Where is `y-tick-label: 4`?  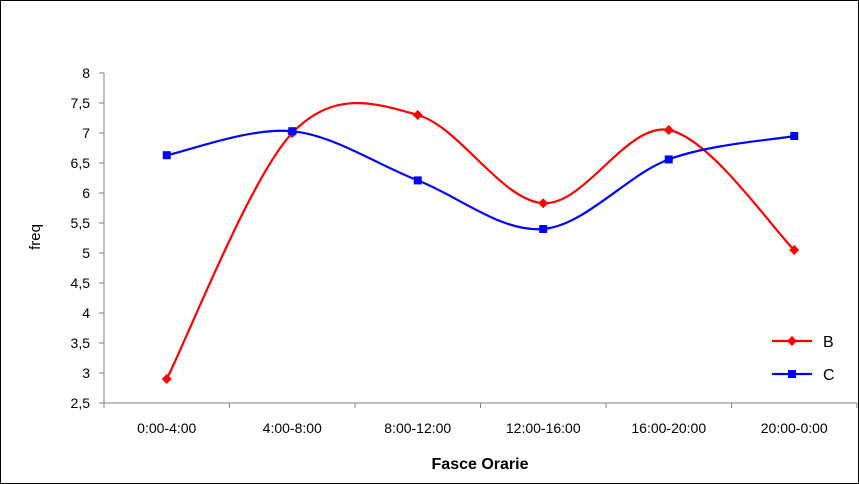 y-tick-label: 4 is located at coordinates (86, 313).